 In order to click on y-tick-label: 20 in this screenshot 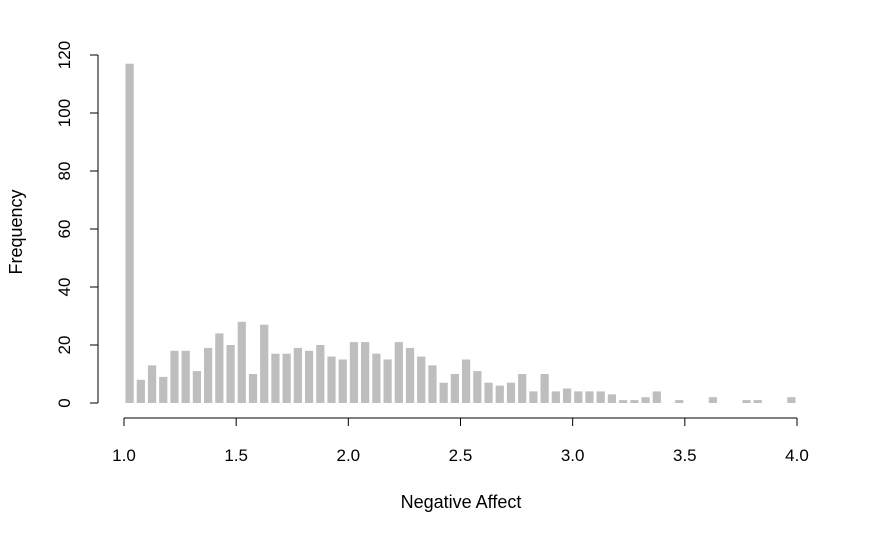, I will do `click(64, 345)`.